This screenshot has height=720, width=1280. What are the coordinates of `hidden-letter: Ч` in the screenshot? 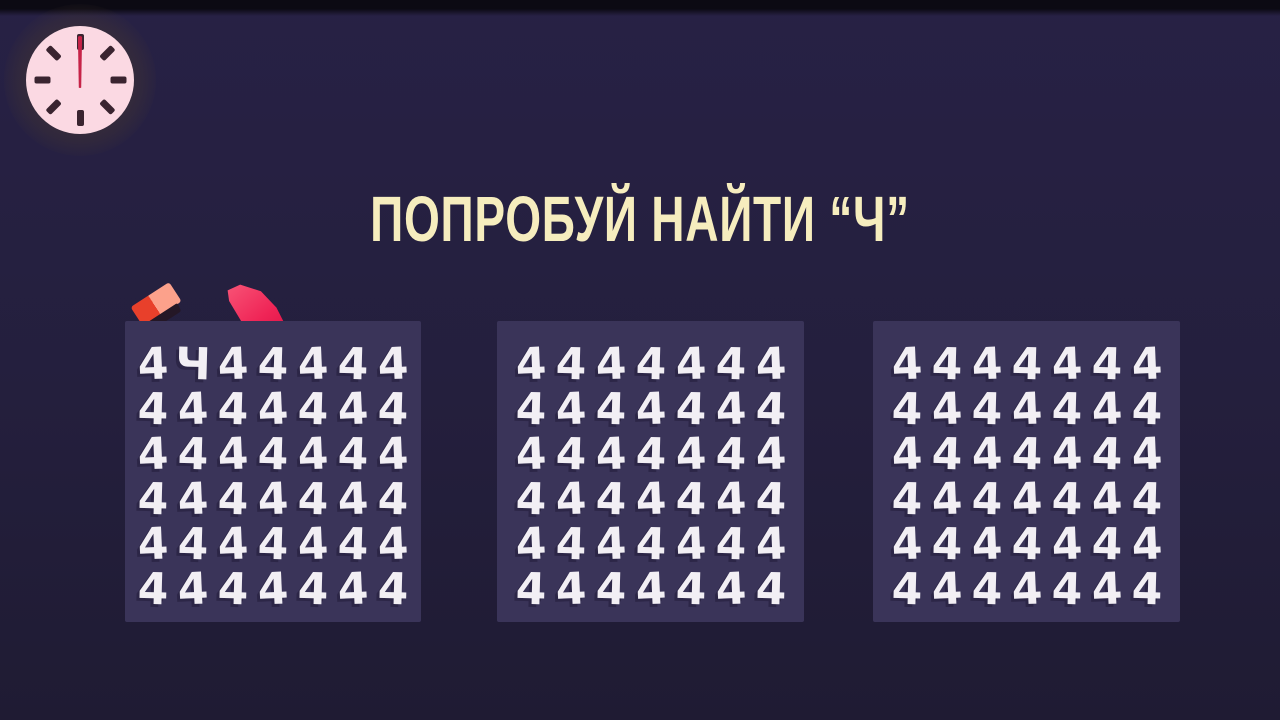 It's located at (193, 363).